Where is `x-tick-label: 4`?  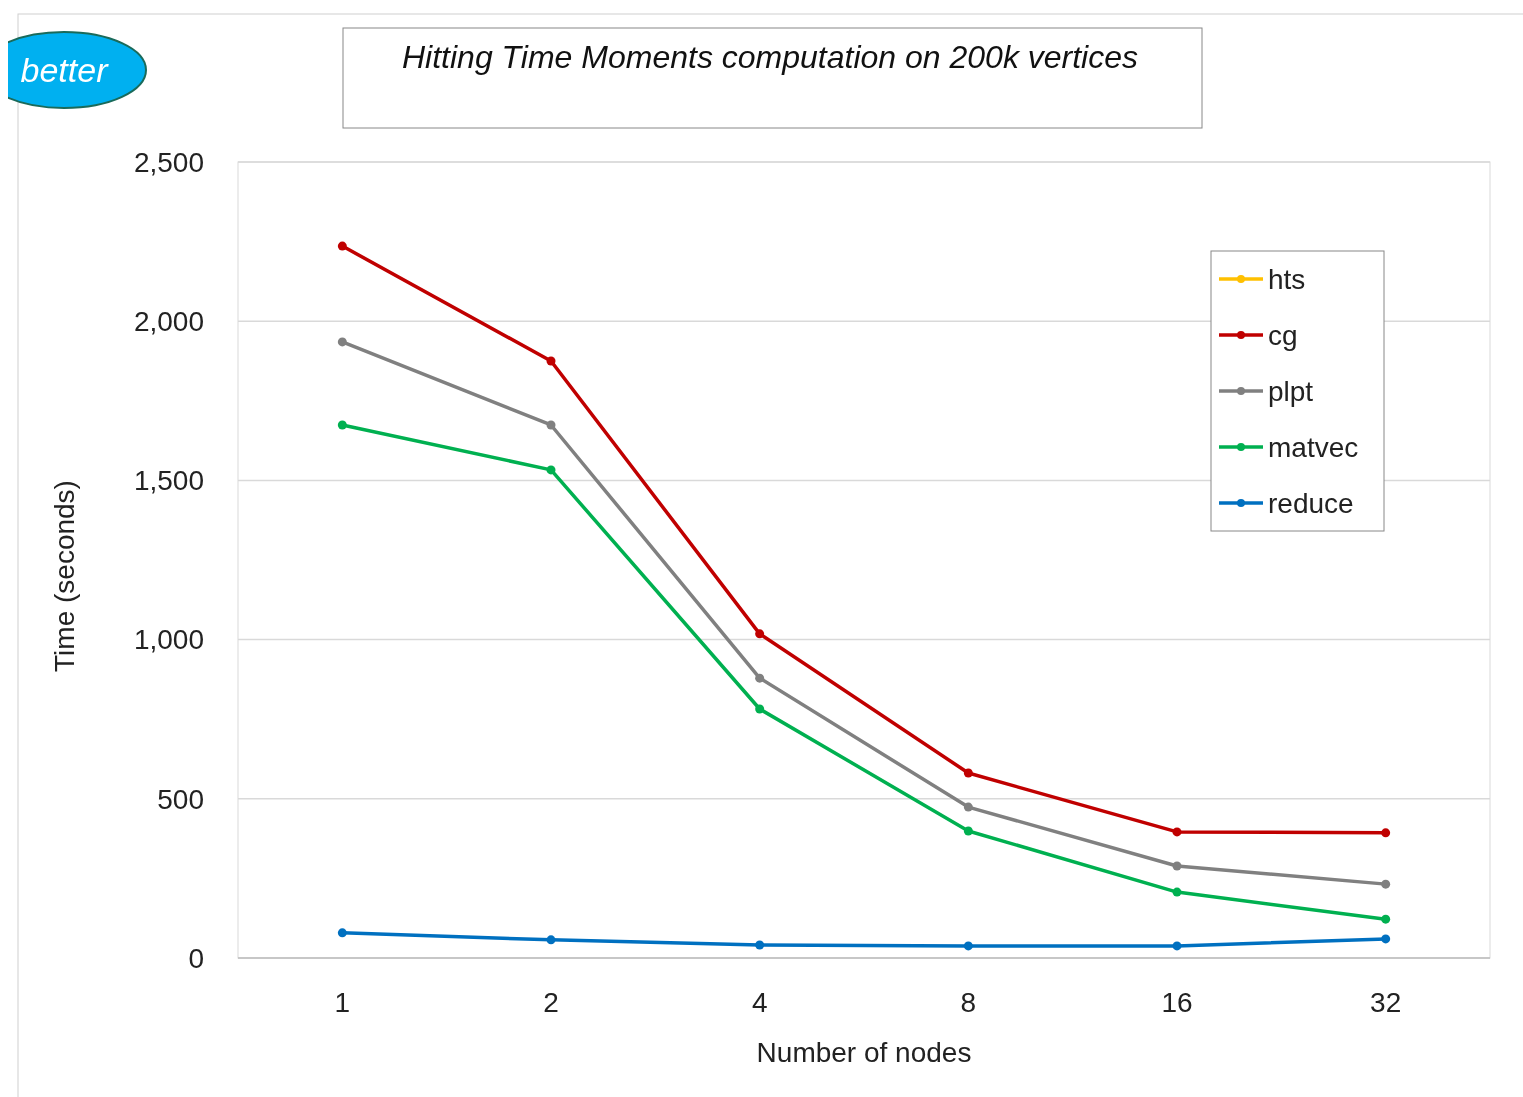 x-tick-label: 4 is located at coordinates (759, 1002).